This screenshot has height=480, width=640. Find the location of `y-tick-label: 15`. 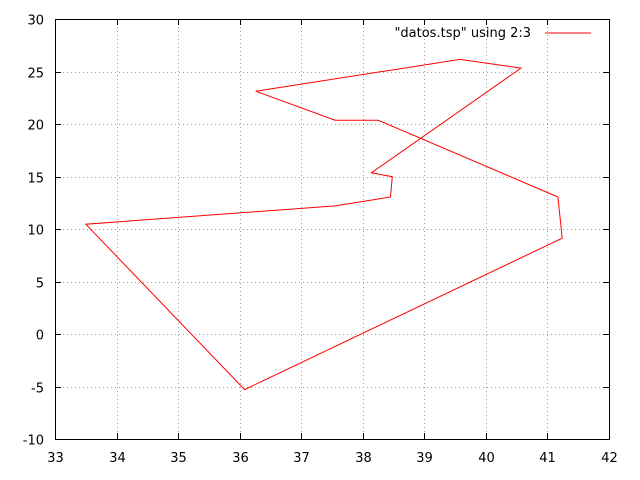

y-tick-label: 15 is located at coordinates (35, 179).